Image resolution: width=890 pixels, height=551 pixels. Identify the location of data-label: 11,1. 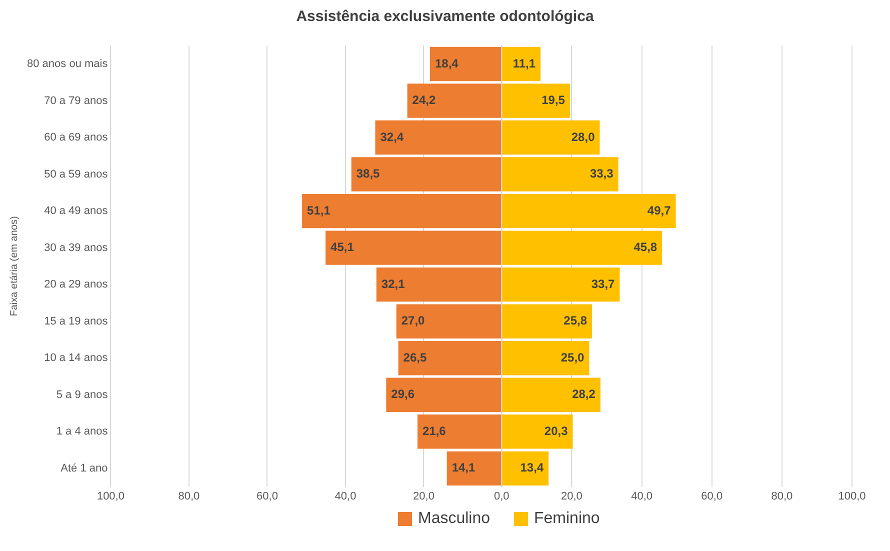
(524, 63).